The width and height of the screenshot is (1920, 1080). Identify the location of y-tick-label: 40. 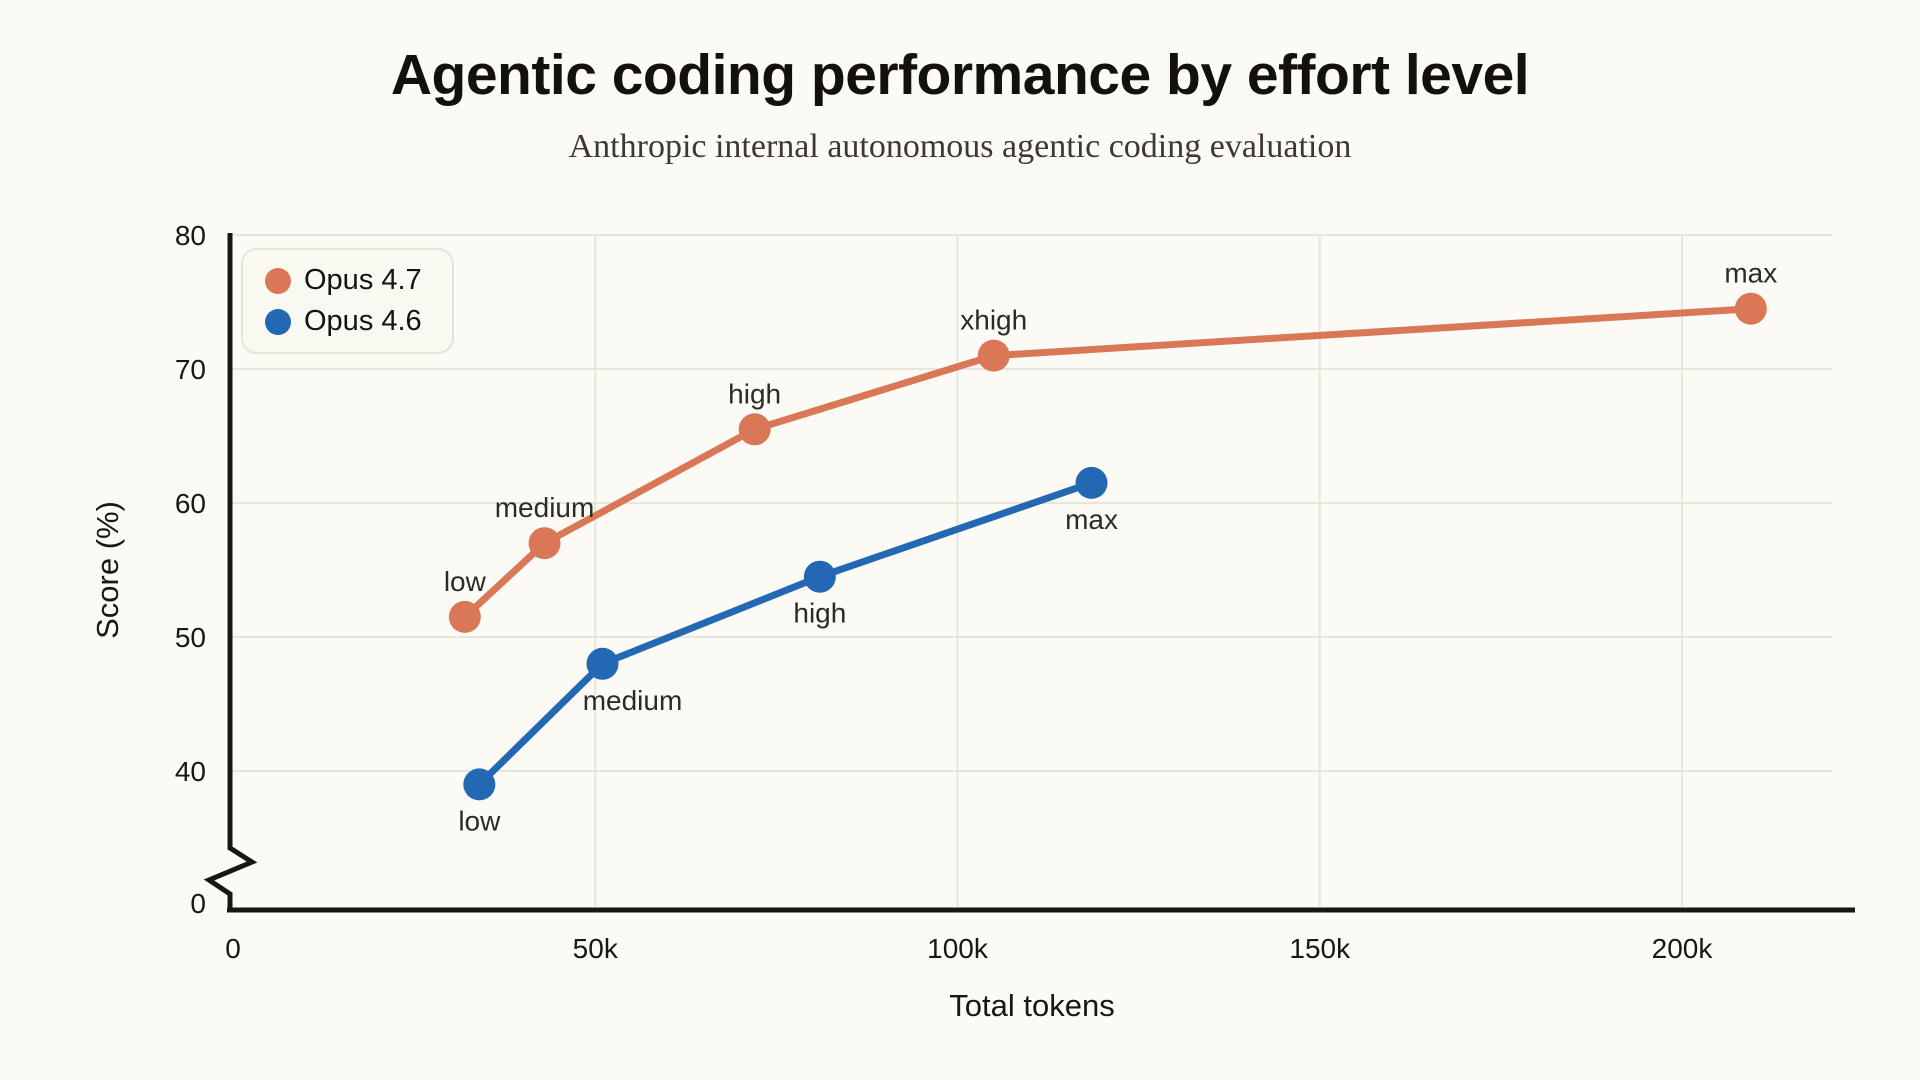
(190, 771).